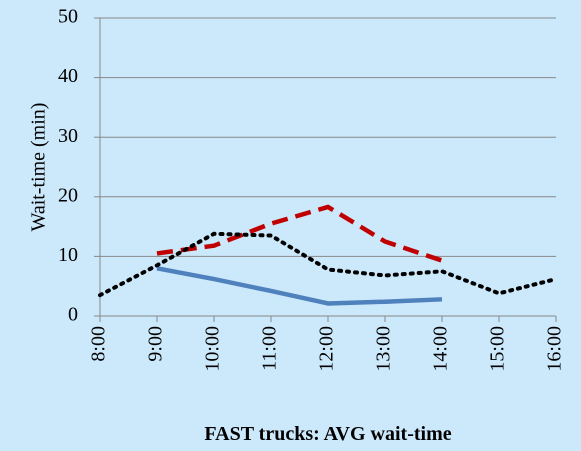  I want to click on x-tick-label: 14:00, so click(441, 349).